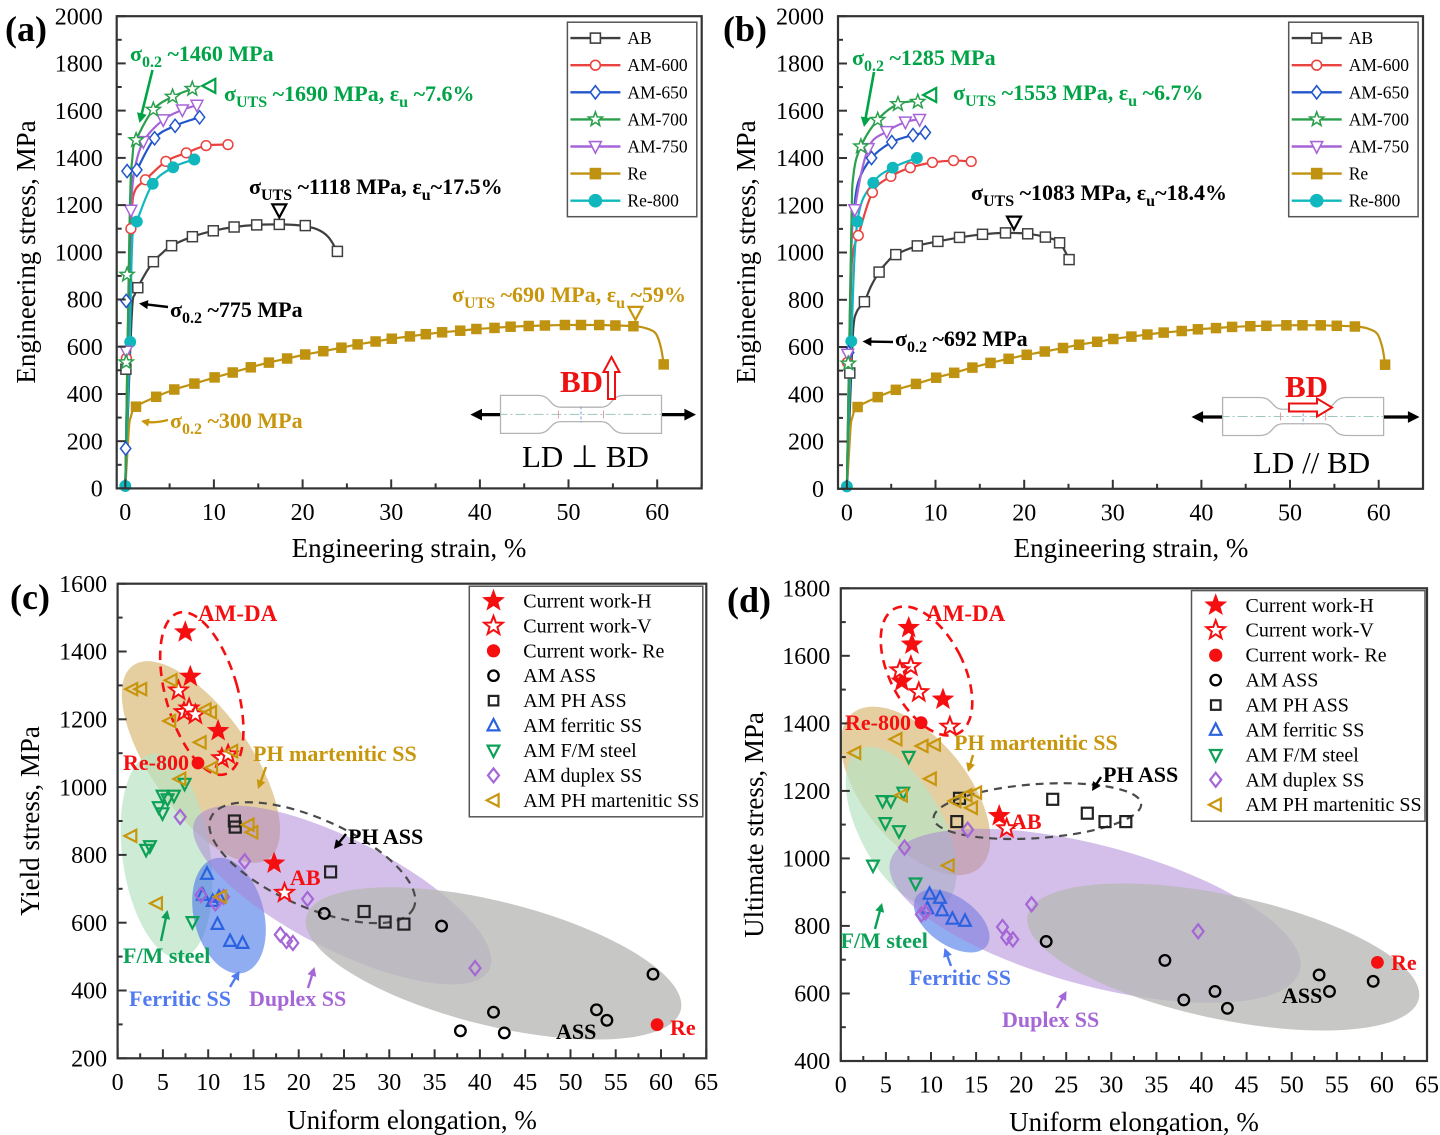  What do you see at coordinates (754, 825) in the screenshot?
I see `svg-text: Ultimate stress, MPa` at bounding box center [754, 825].